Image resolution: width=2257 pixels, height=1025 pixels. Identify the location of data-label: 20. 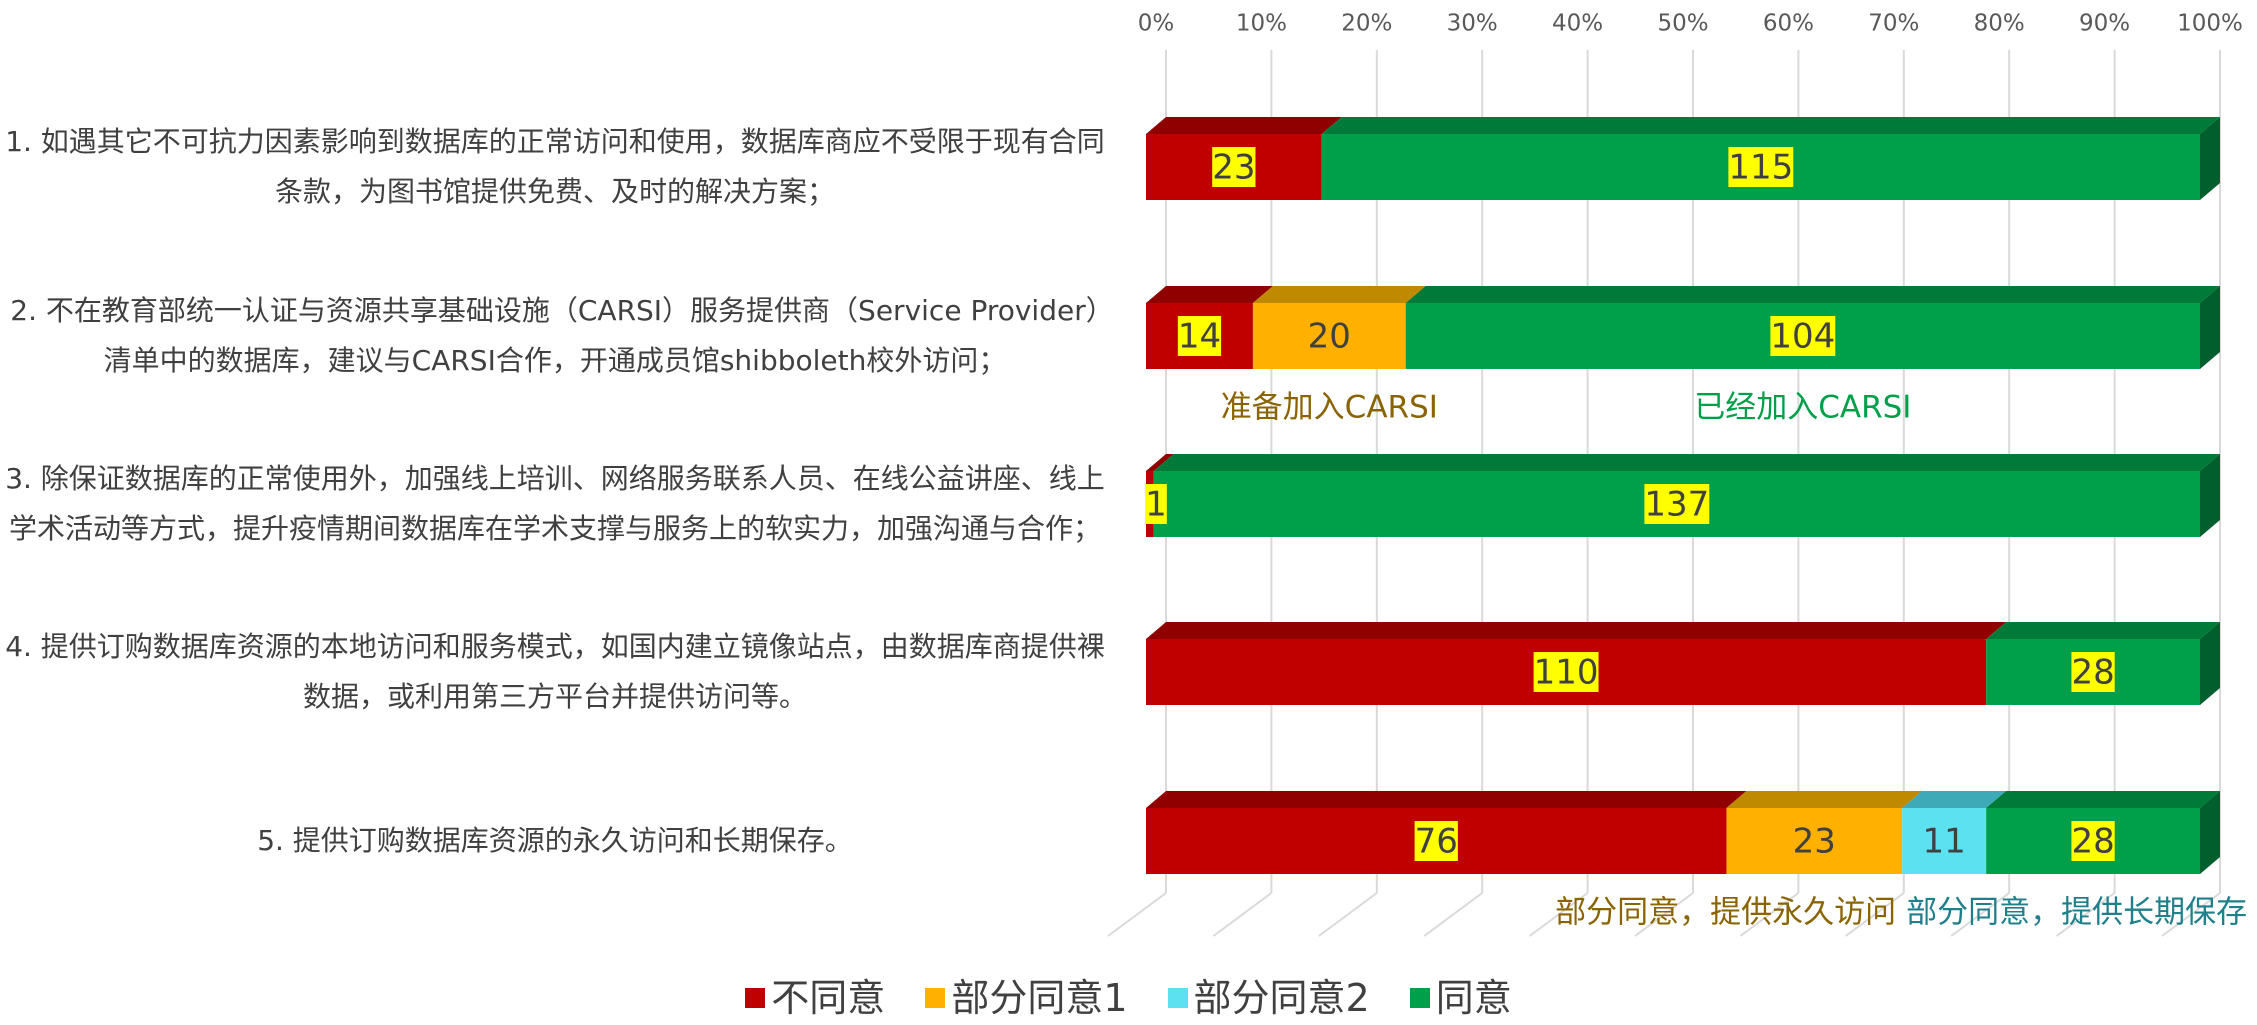
(1329, 337).